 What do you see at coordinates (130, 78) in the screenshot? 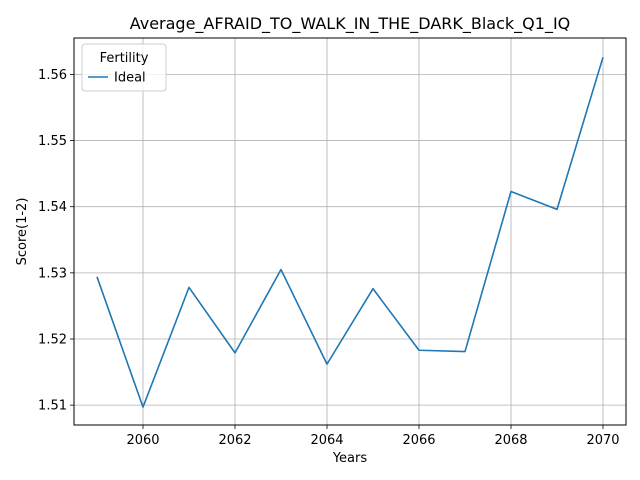
I see `legend-label: Ideal` at bounding box center [130, 78].